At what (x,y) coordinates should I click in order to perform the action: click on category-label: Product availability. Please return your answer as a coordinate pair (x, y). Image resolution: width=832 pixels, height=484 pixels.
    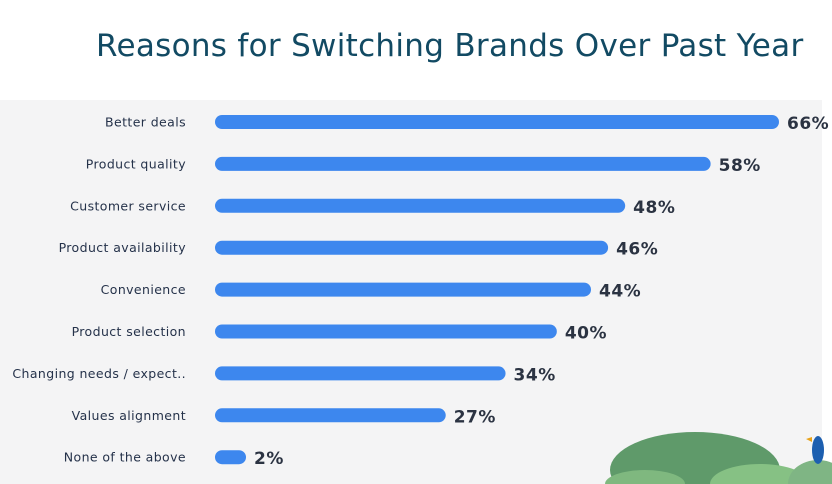
    Looking at the image, I should click on (123, 247).